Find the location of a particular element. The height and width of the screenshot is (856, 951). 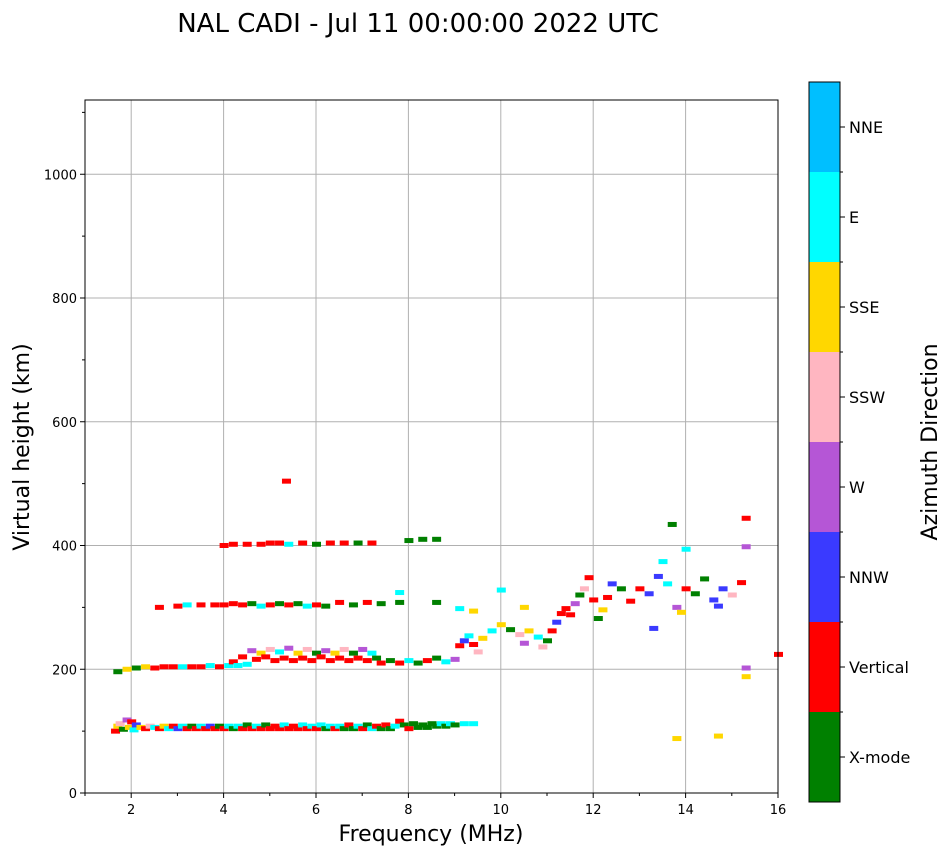

x-tick-label: 8 is located at coordinates (408, 810).